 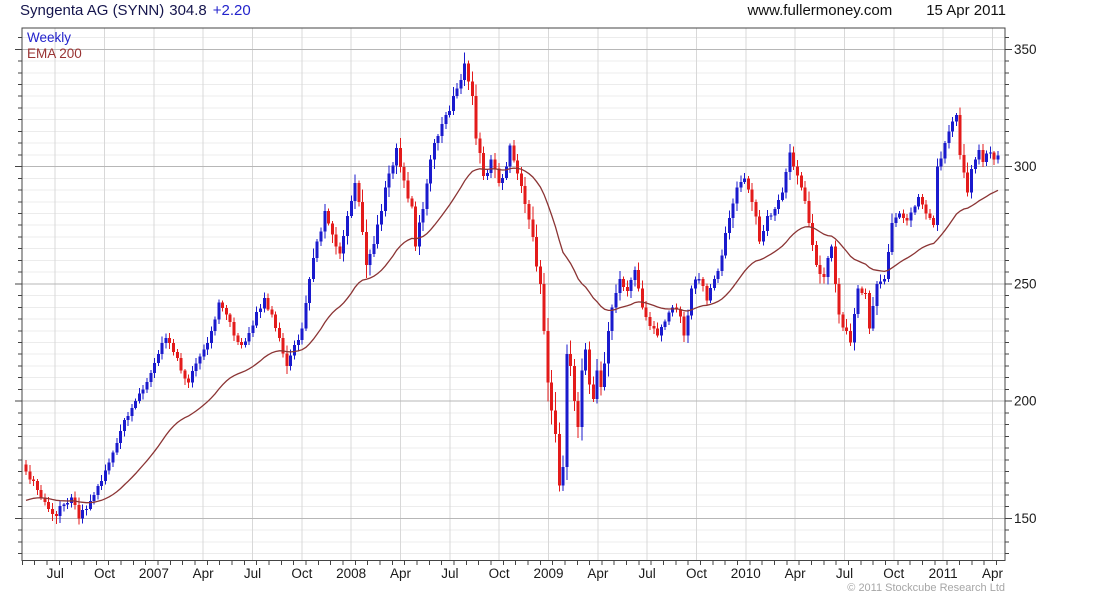 What do you see at coordinates (351, 573) in the screenshot?
I see `x-axis-label: 2008` at bounding box center [351, 573].